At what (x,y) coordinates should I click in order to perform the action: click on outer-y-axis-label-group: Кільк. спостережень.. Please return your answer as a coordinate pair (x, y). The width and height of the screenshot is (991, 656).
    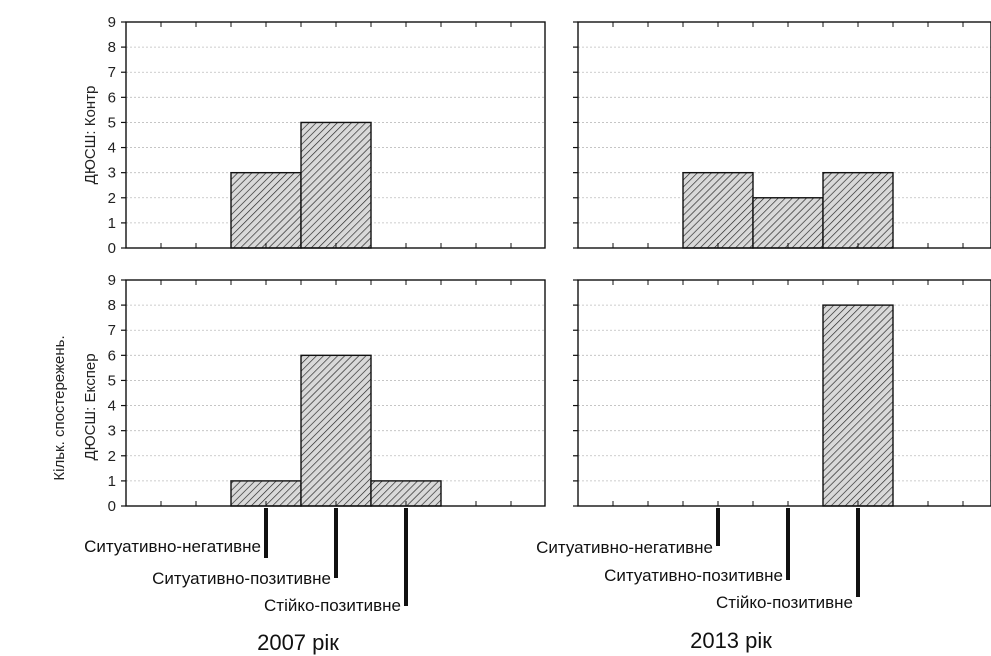
    Looking at the image, I should click on (59, 407).